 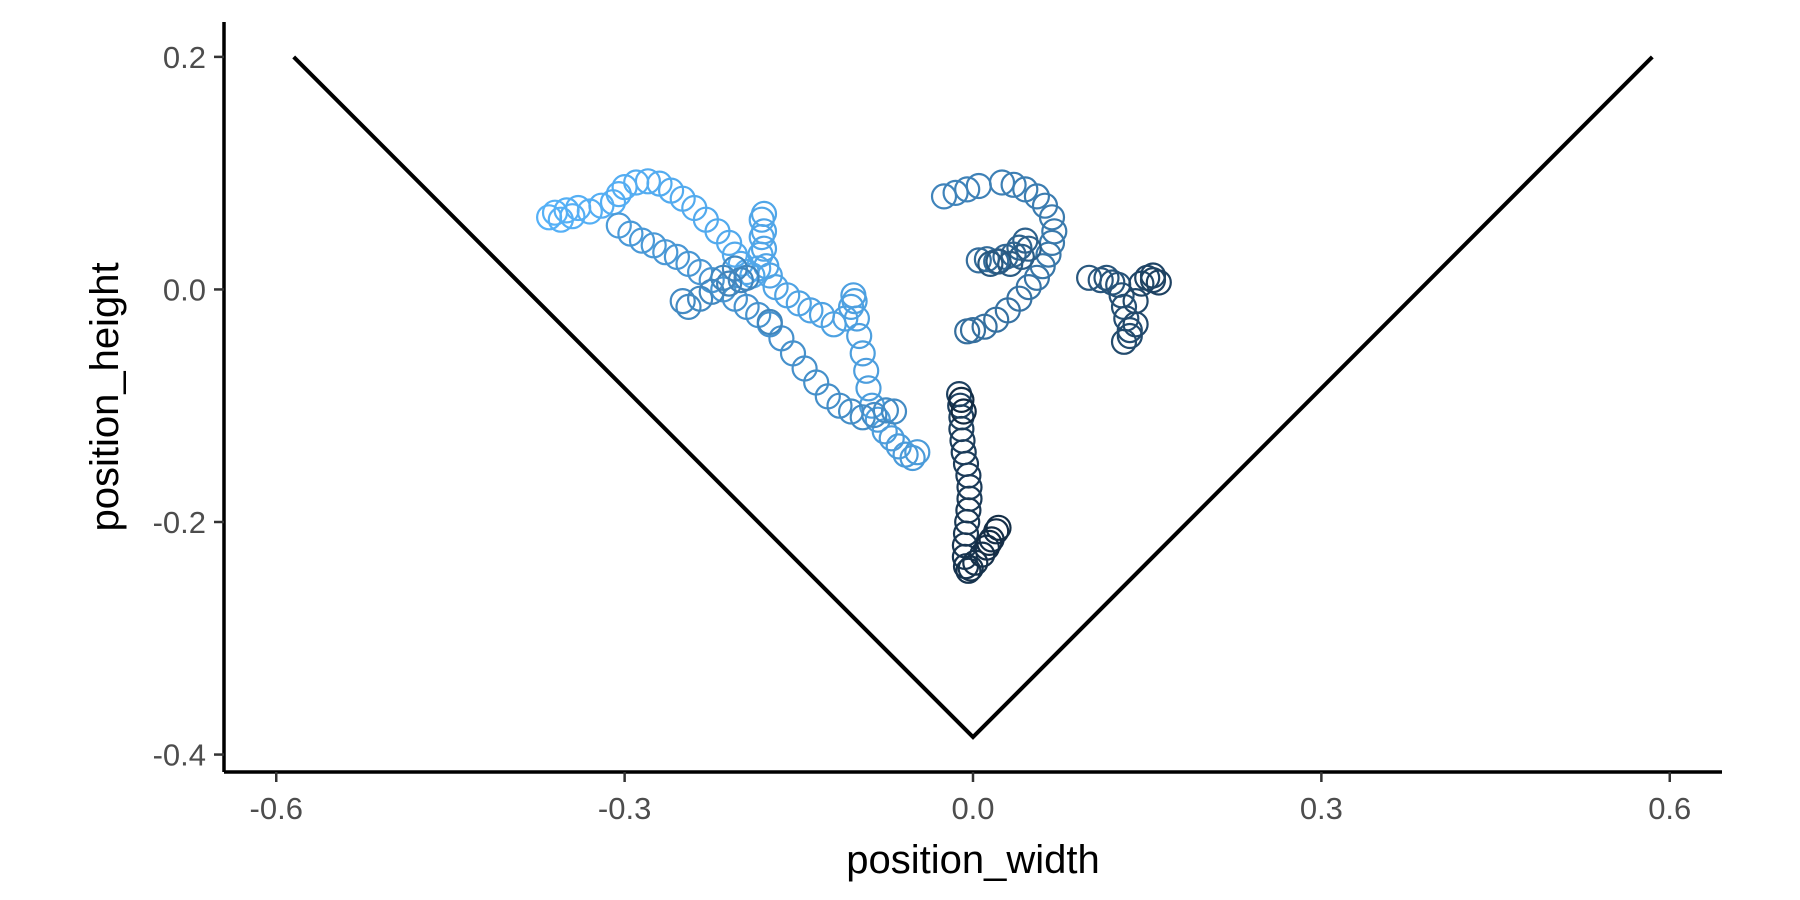 I want to click on y-tick-label: 0.0, so click(x=184, y=289).